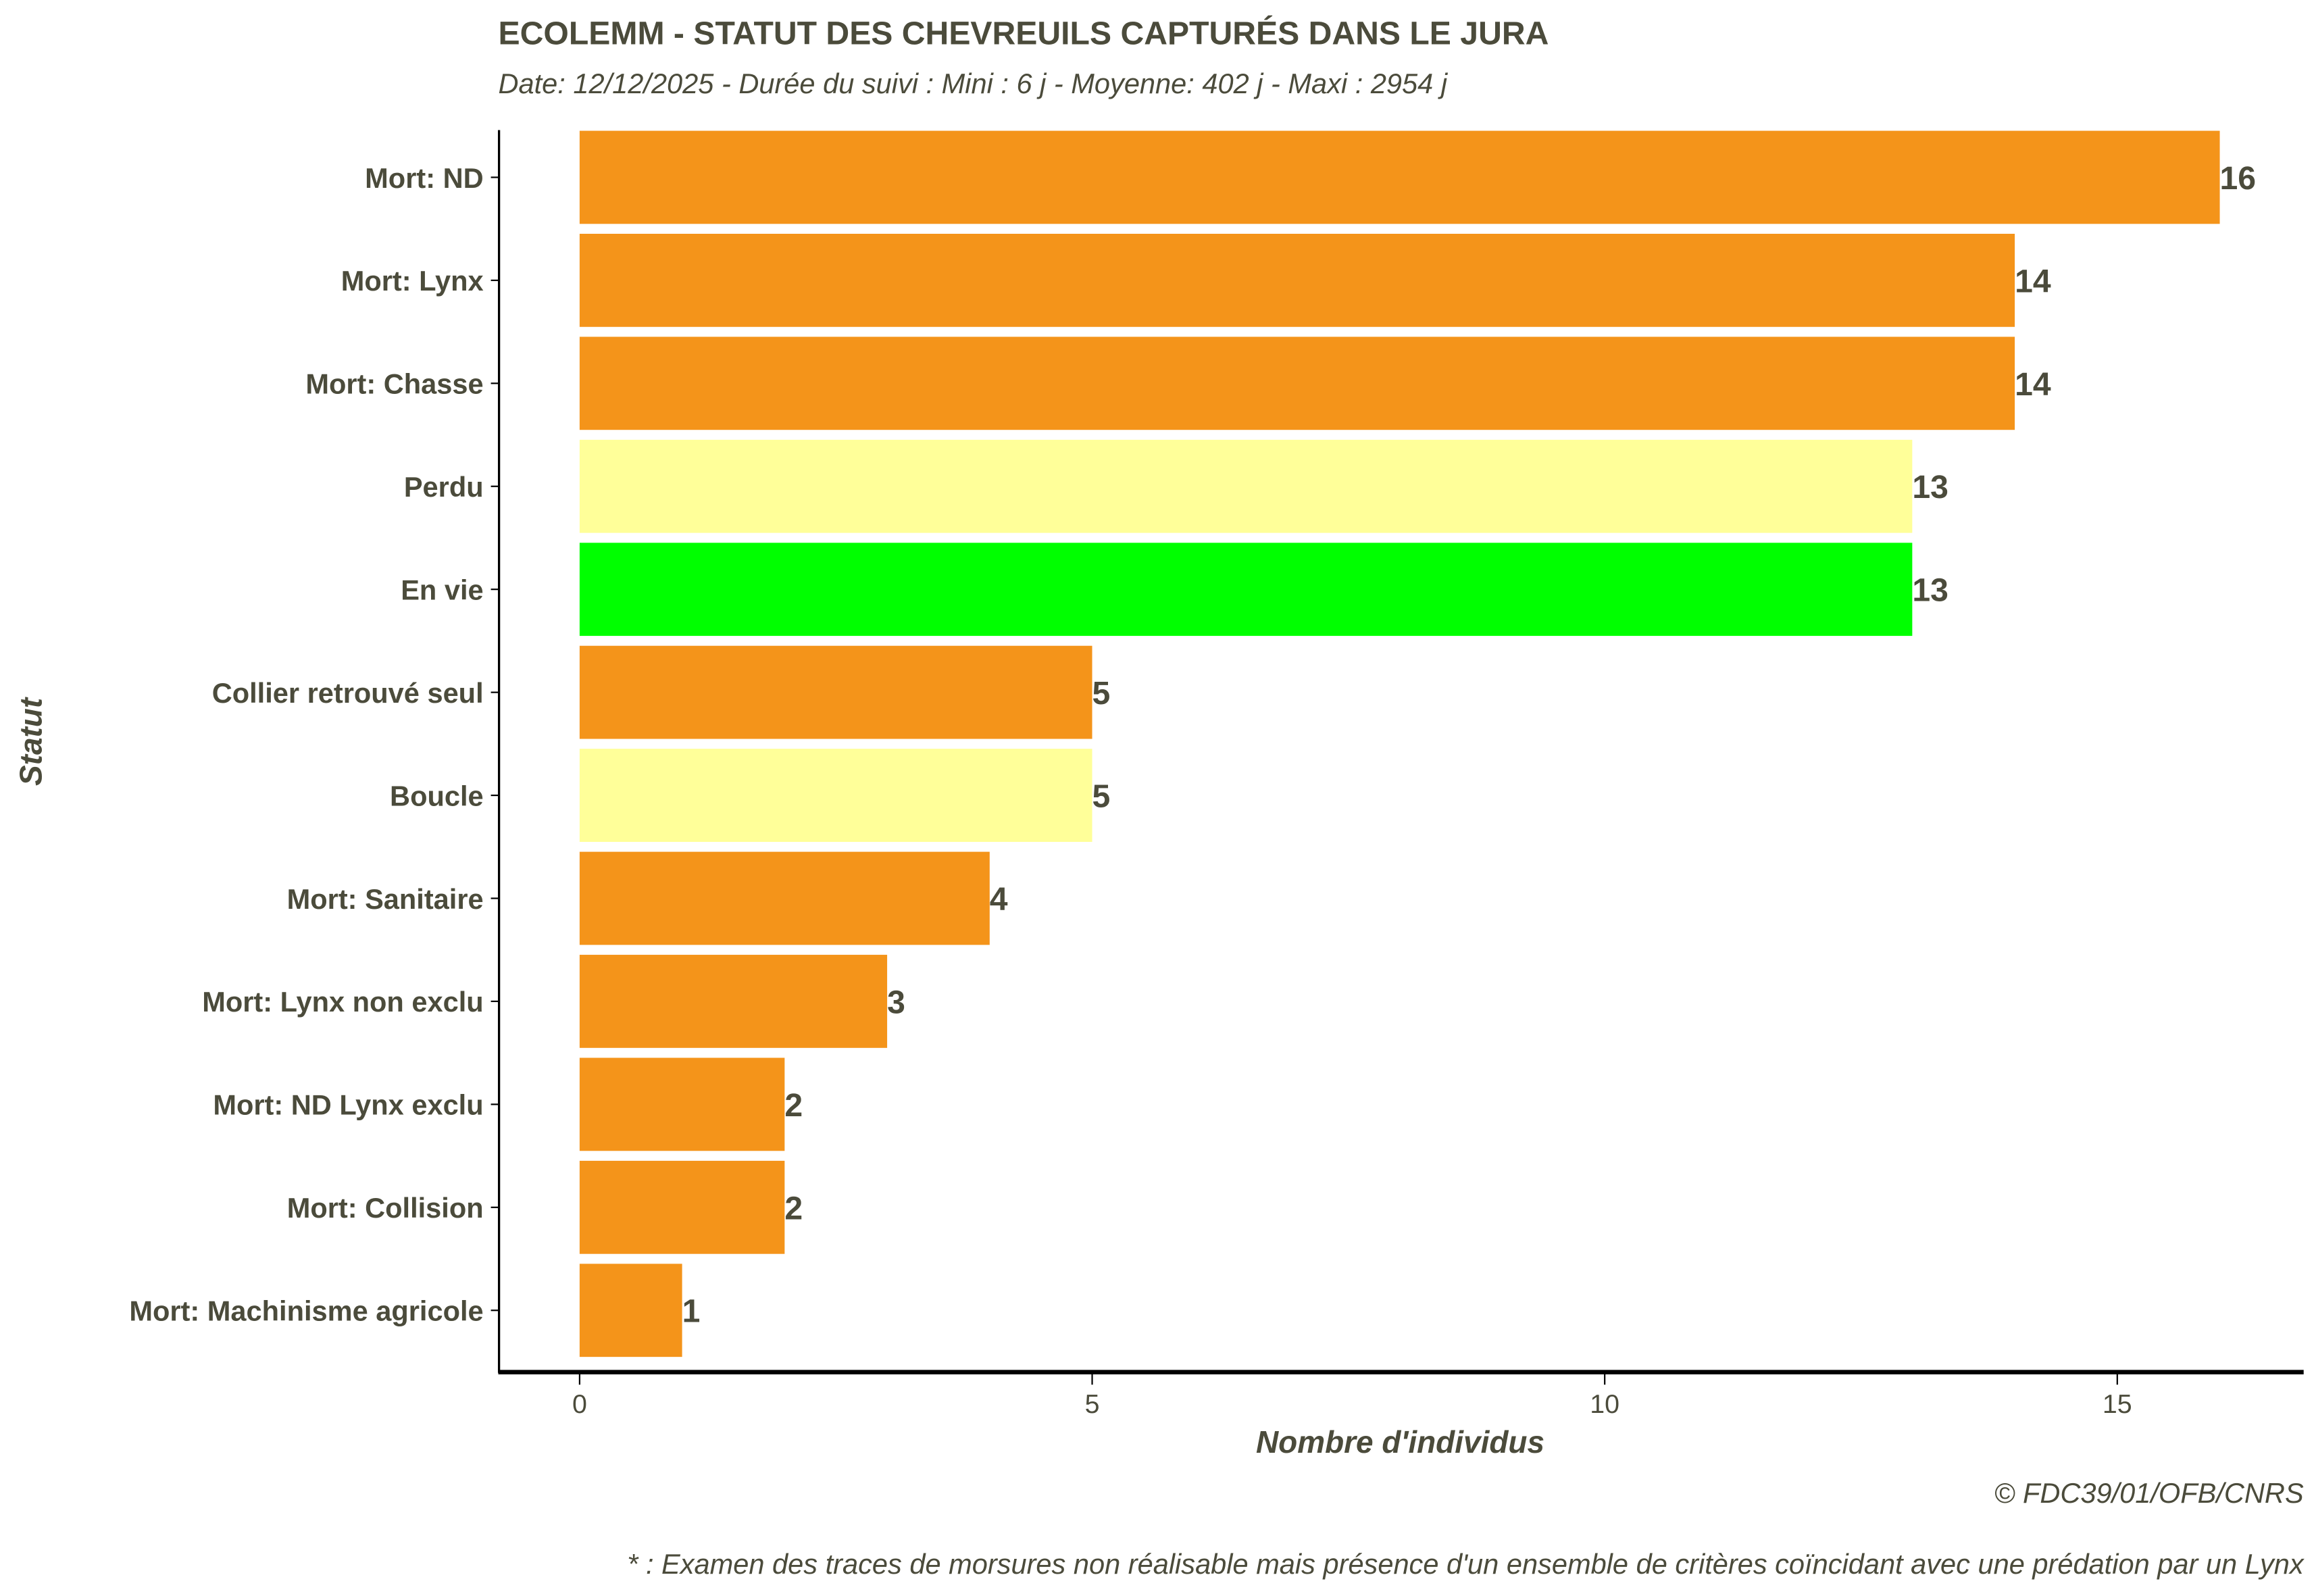 This screenshot has width=2314, height=1596. What do you see at coordinates (999, 900) in the screenshot?
I see `bar-value-label: 4` at bounding box center [999, 900].